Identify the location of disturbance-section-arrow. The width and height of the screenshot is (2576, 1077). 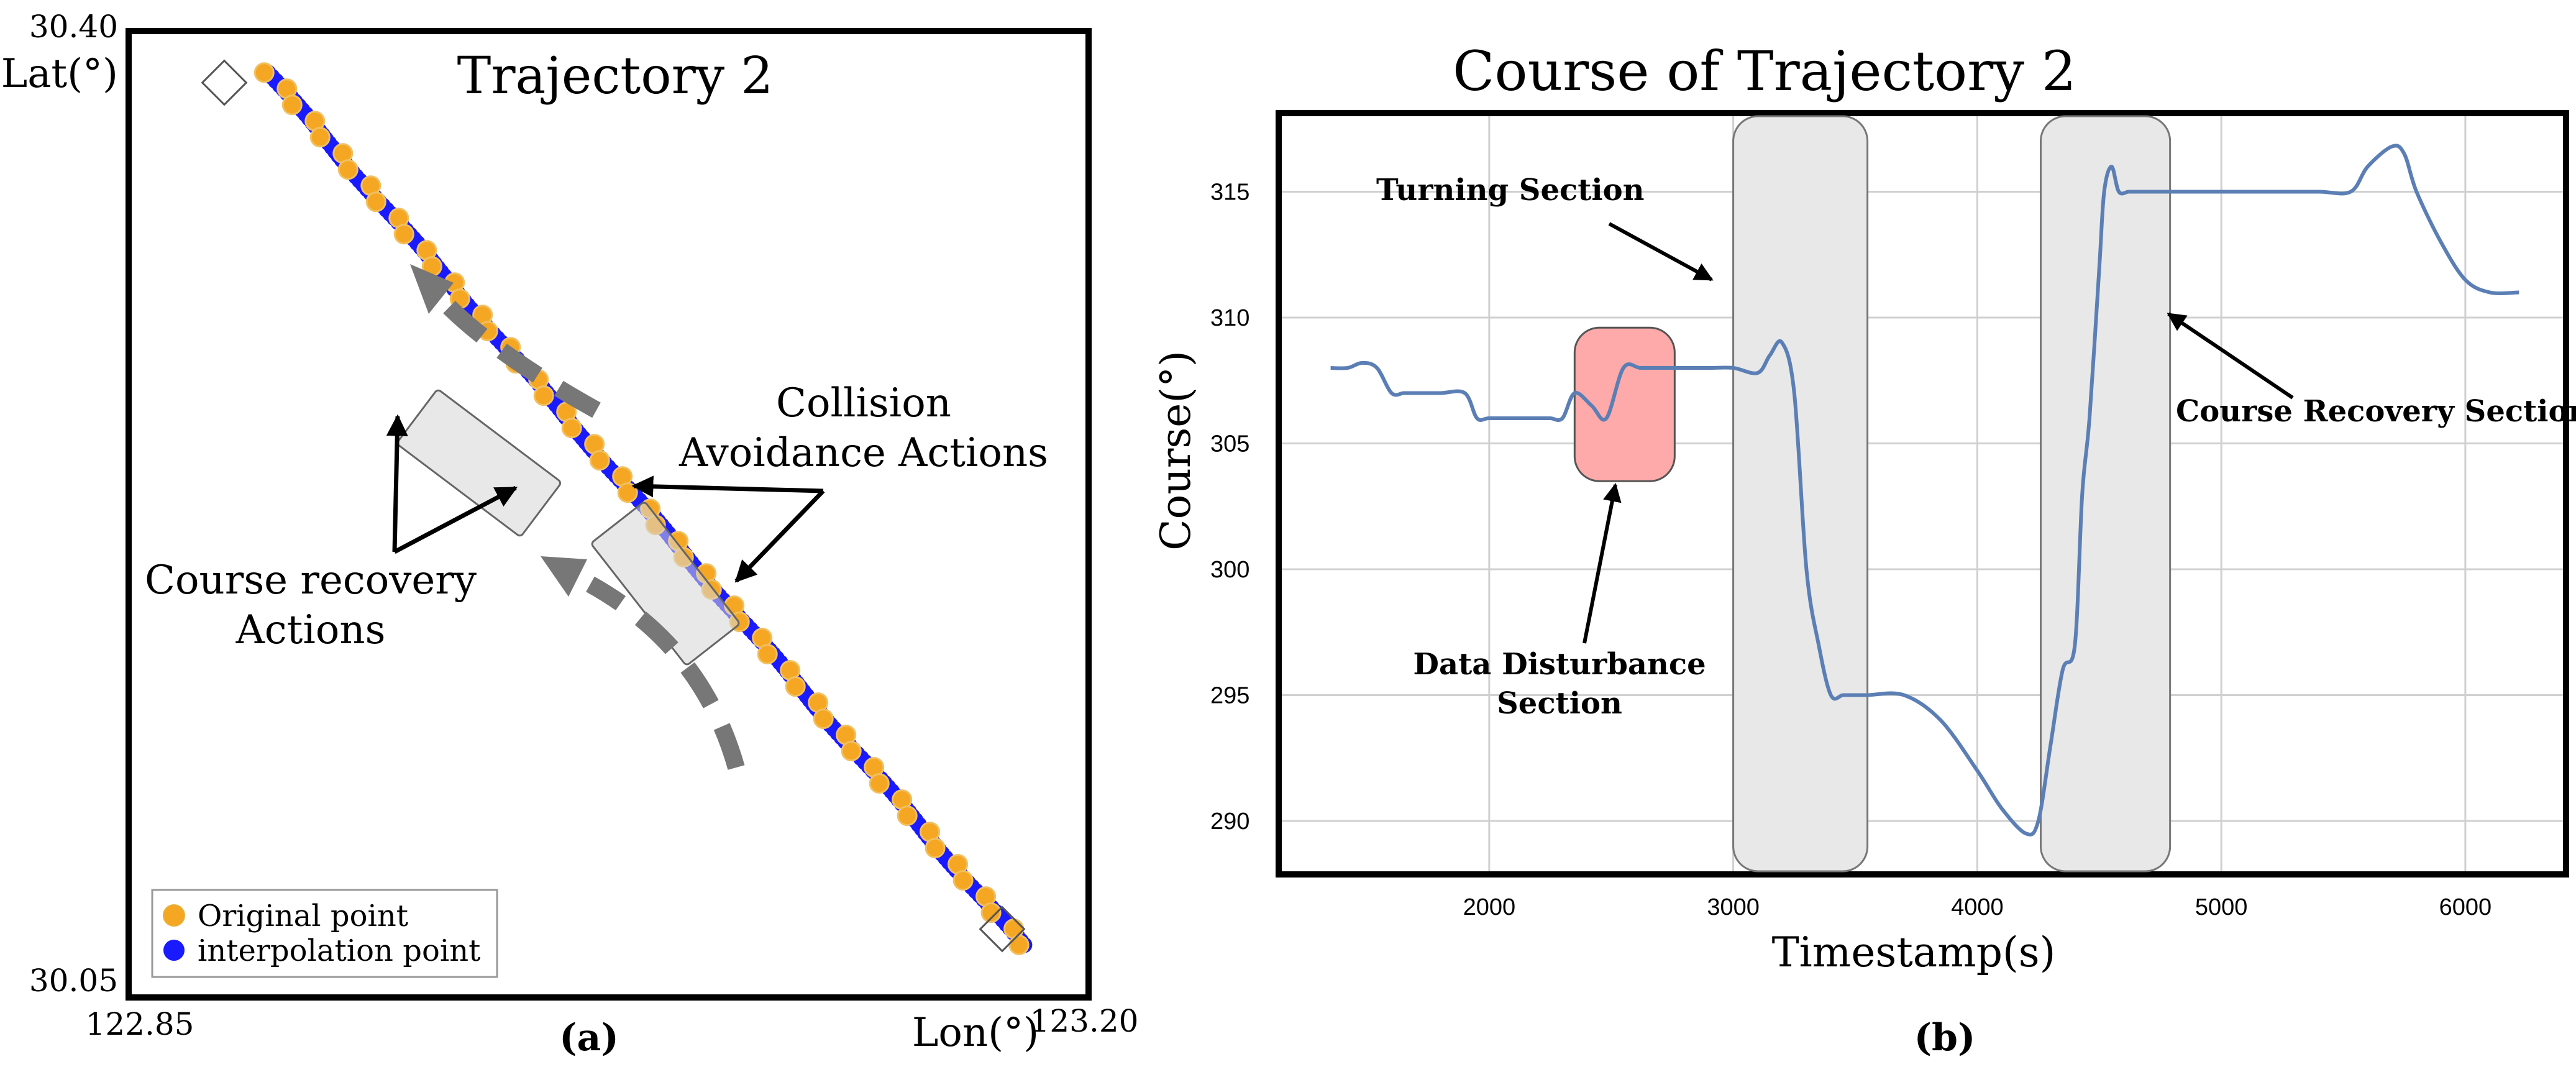
(1602, 563).